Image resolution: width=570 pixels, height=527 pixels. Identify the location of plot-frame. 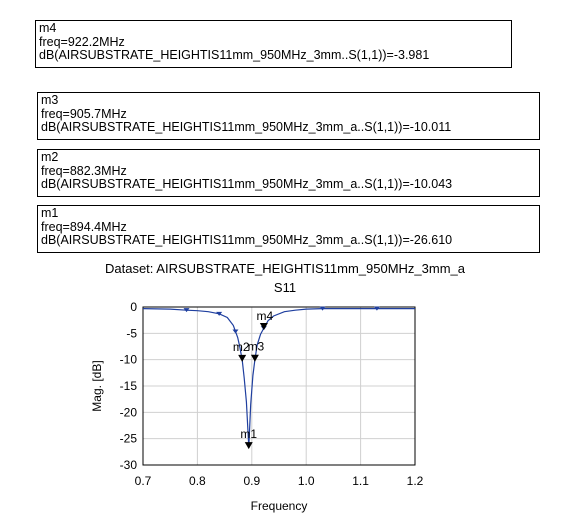
(279, 386).